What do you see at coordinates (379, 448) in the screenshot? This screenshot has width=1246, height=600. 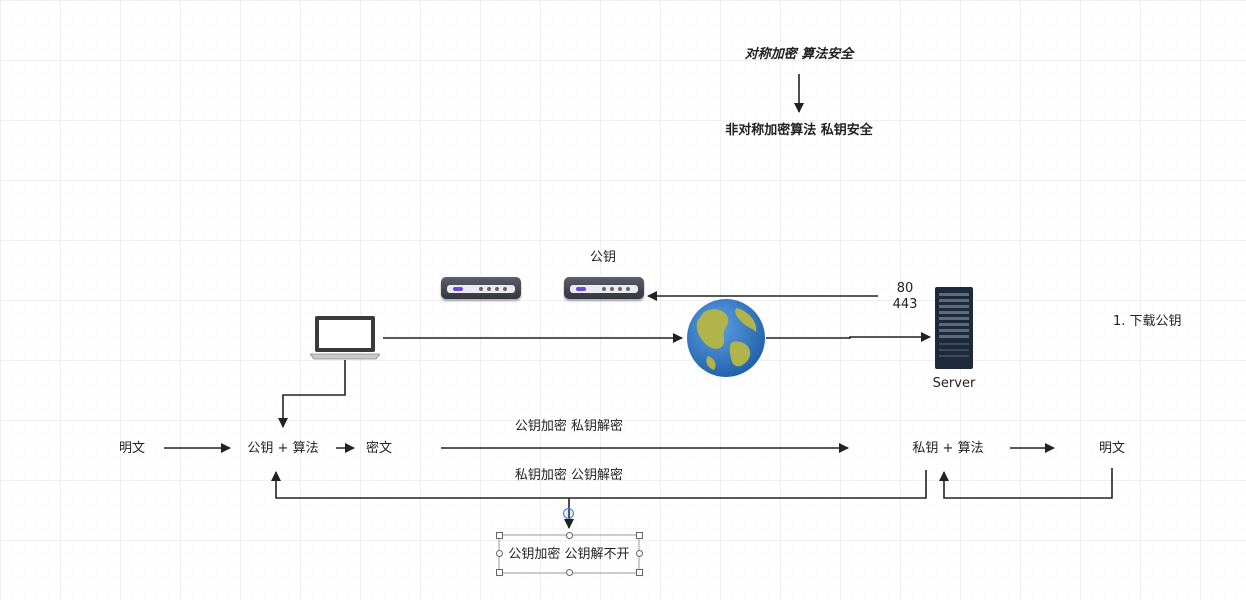 I see `ciphertext: 密文` at bounding box center [379, 448].